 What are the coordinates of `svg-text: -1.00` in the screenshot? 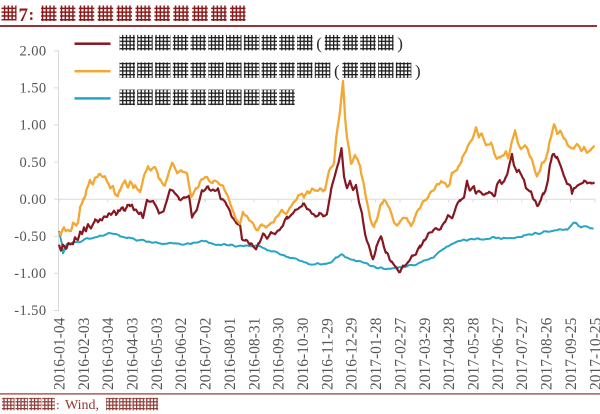 It's located at (30, 274).